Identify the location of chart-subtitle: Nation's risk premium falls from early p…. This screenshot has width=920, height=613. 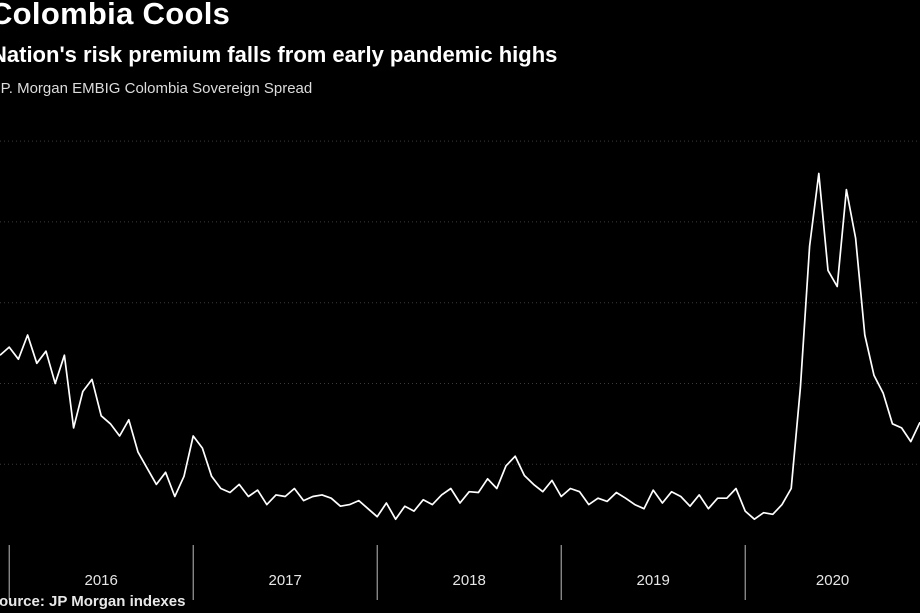
(279, 54).